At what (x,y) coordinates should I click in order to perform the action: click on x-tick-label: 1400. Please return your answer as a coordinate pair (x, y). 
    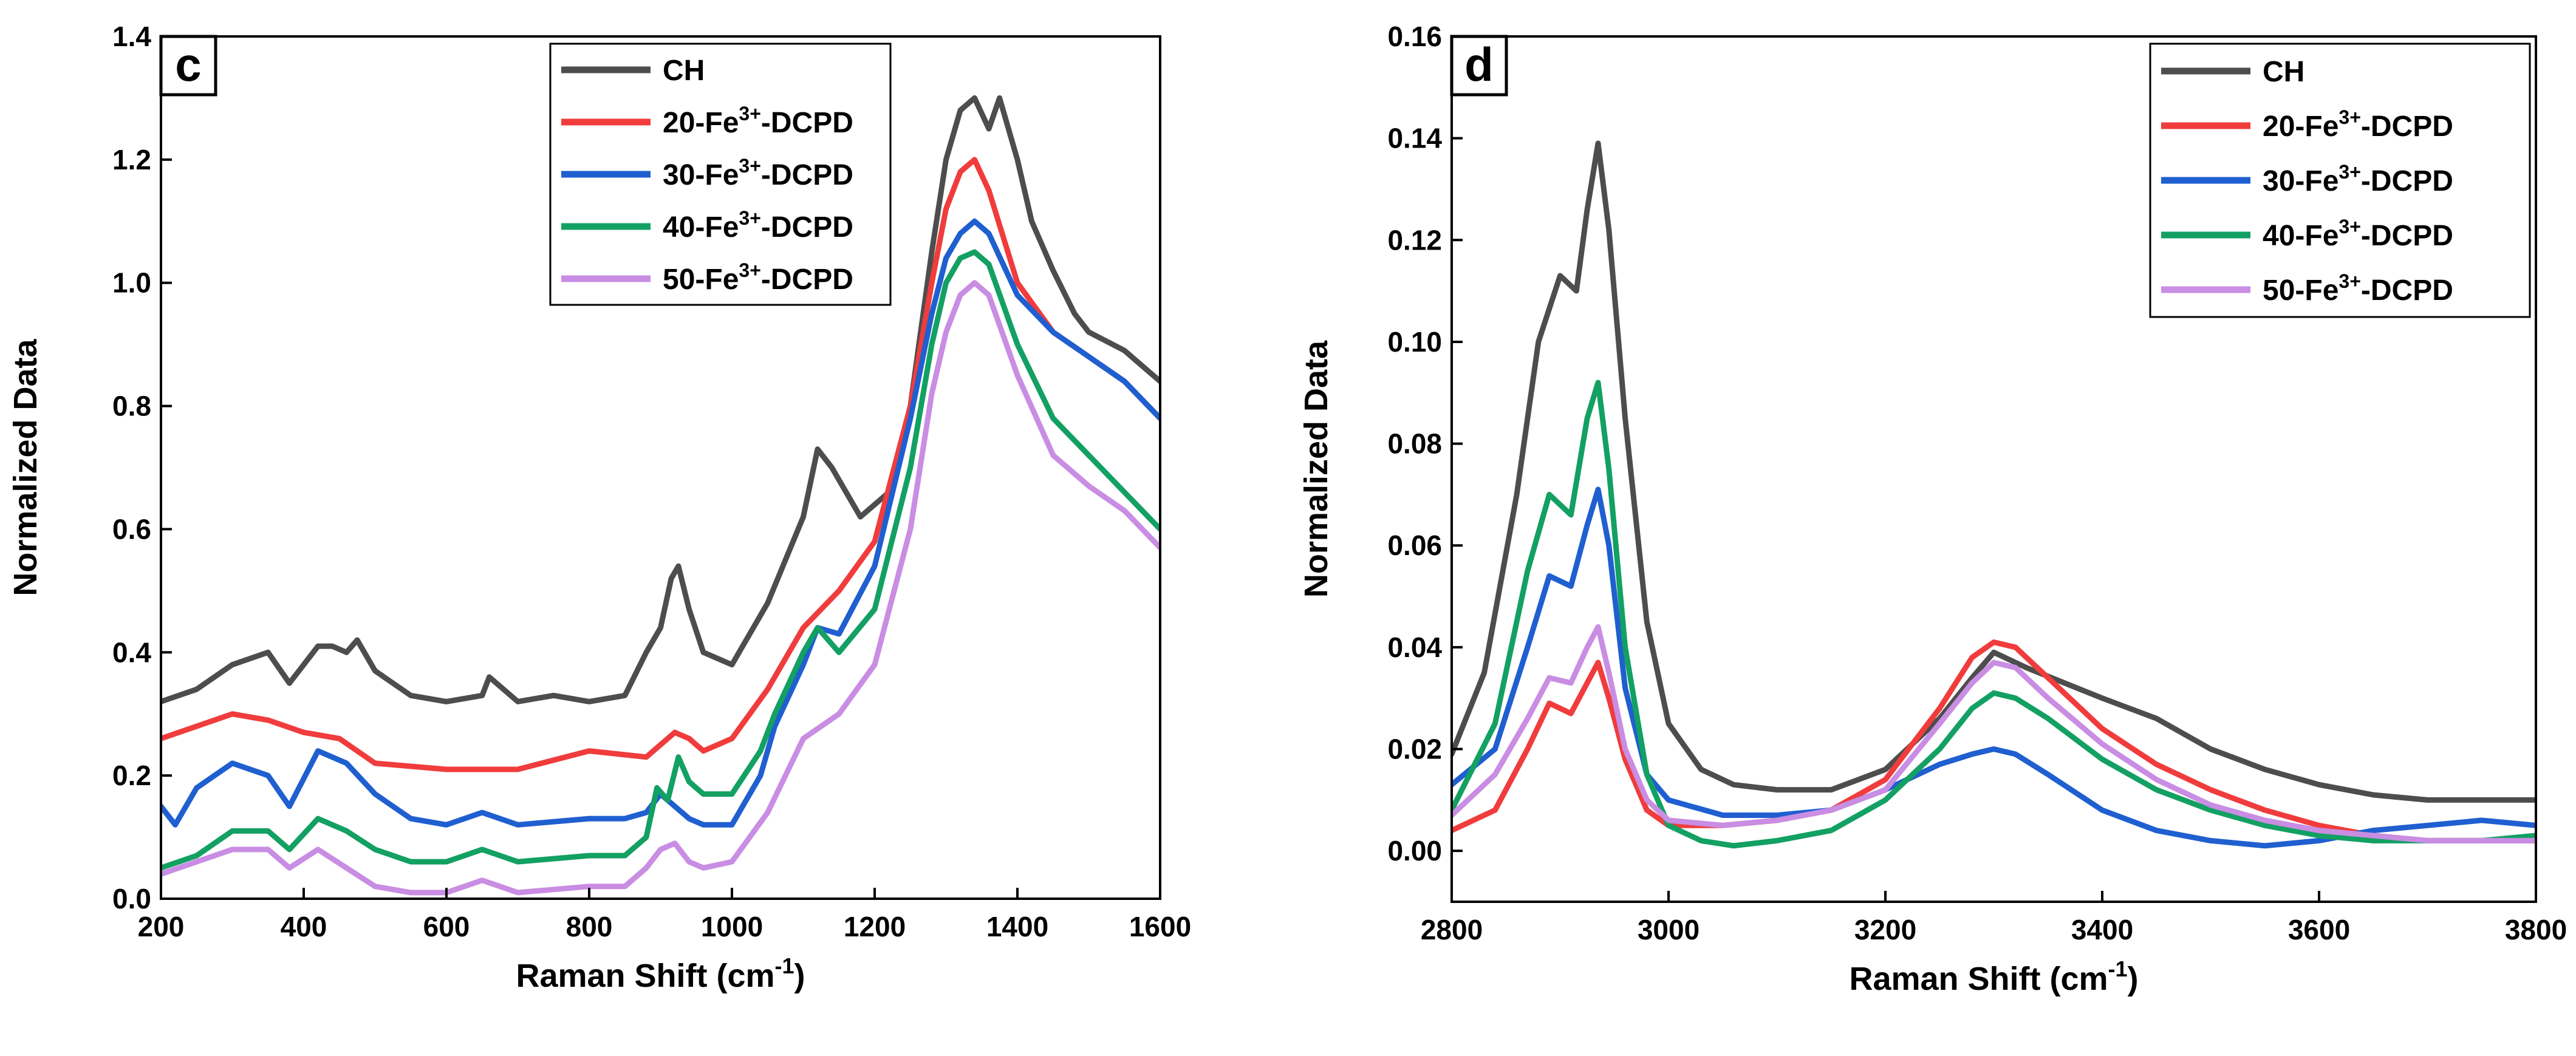
    Looking at the image, I should click on (1017, 926).